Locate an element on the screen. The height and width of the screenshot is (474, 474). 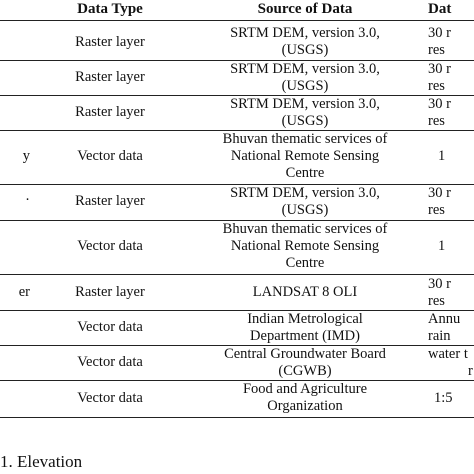
row-8-date: Annu rain is located at coordinates (451, 328).